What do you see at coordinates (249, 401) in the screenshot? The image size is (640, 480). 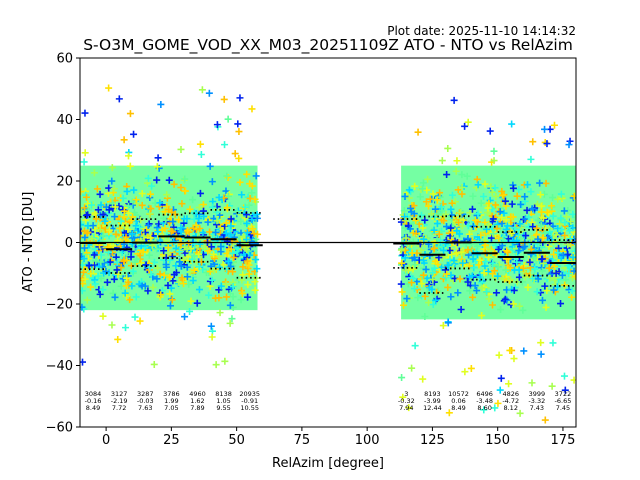 I see `bin-mean-label: -0.91` at bounding box center [249, 401].